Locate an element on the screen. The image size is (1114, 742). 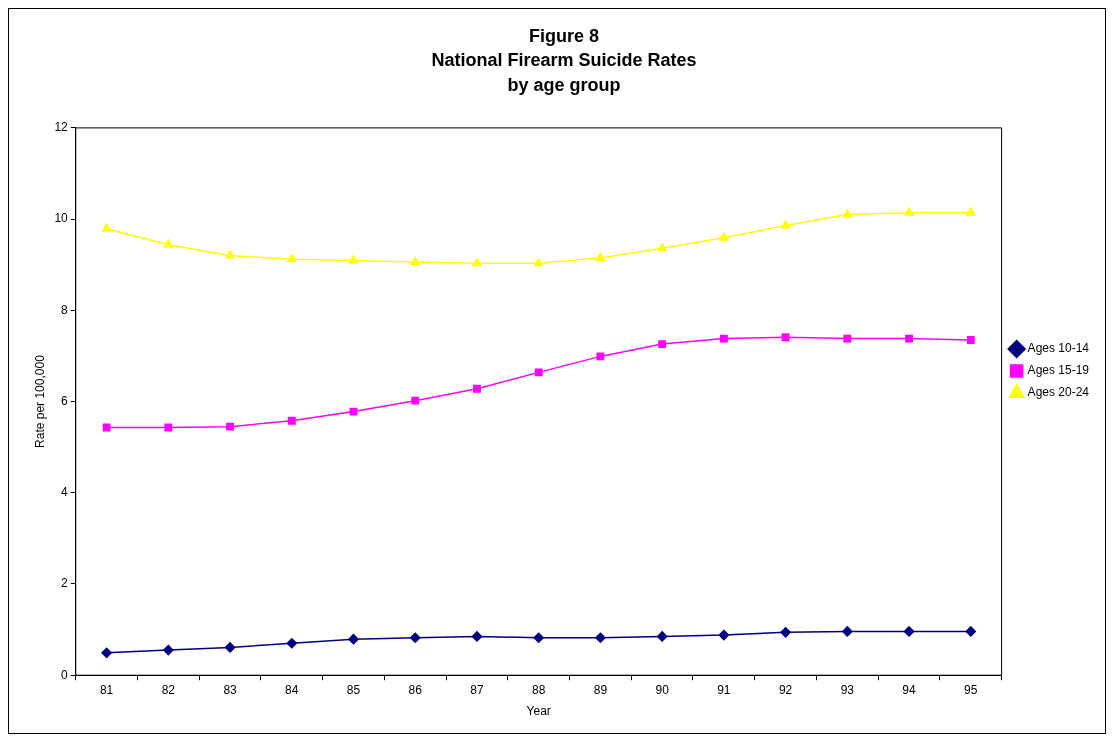
y-tick-label: 10 is located at coordinates (61, 218).